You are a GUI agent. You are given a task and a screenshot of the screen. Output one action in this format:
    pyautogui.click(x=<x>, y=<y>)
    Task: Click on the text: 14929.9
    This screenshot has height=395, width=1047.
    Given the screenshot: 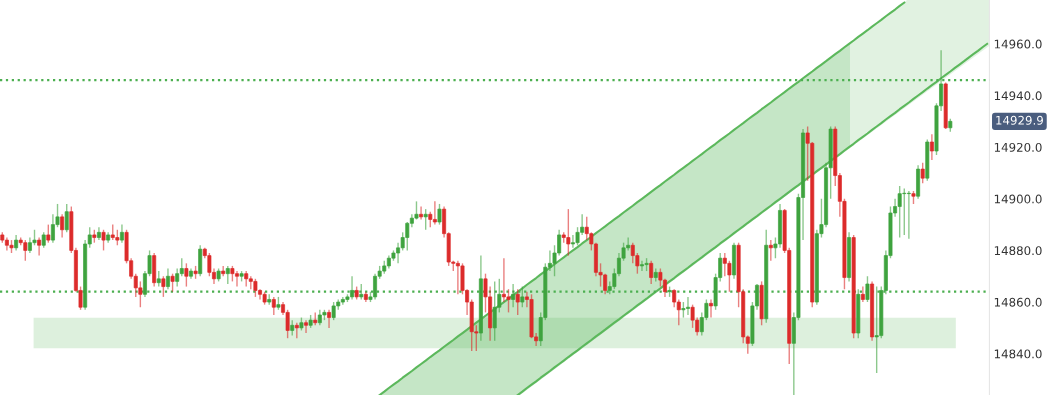 What is the action you would take?
    pyautogui.click(x=1019, y=120)
    